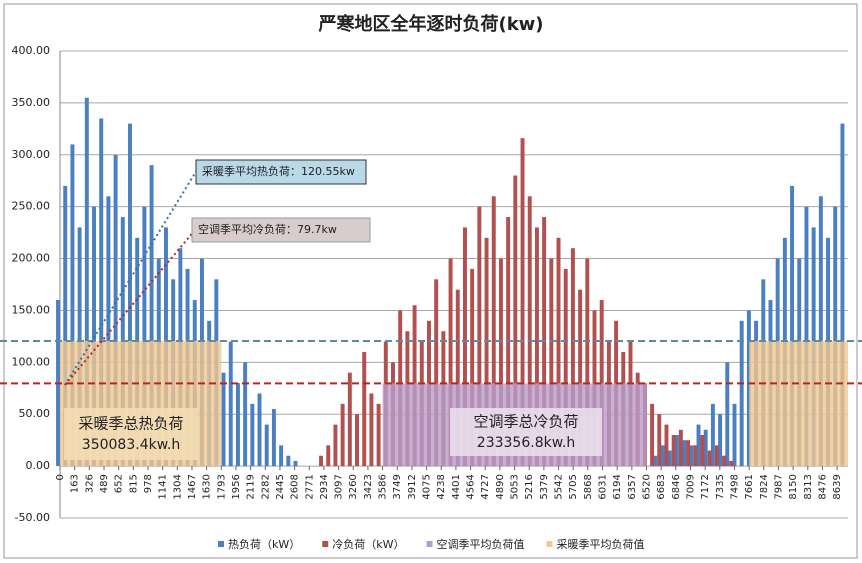 This screenshot has width=862, height=563. I want to click on legend-label: 空调季平均负荷值, so click(481, 544).